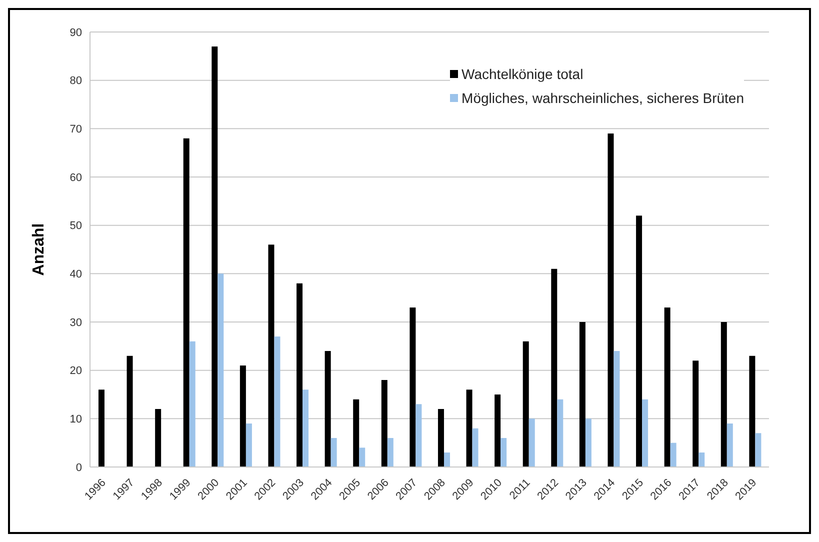 The width and height of the screenshot is (819, 542). What do you see at coordinates (603, 98) in the screenshot?
I see `legend-label: Mögliches, wahrscheinliches, sicheres Brüten` at bounding box center [603, 98].